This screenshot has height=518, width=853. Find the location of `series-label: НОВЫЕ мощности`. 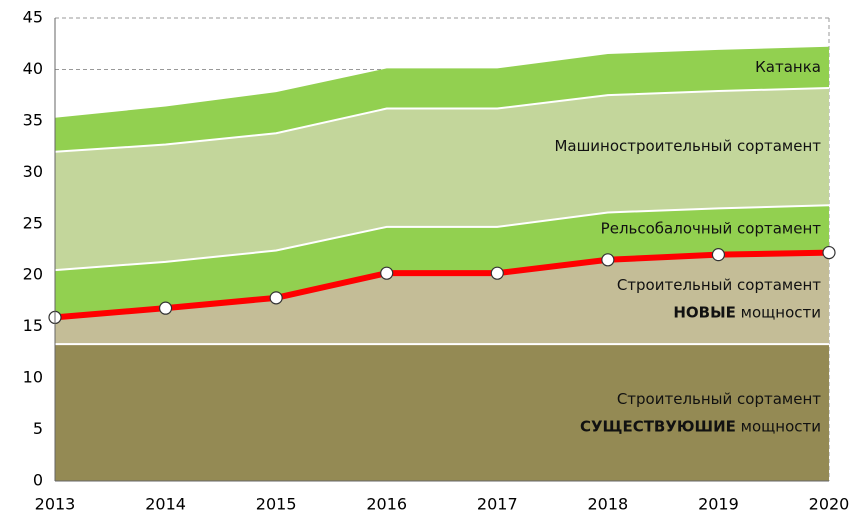

series-label: НОВЫЕ мощности is located at coordinates (747, 312).